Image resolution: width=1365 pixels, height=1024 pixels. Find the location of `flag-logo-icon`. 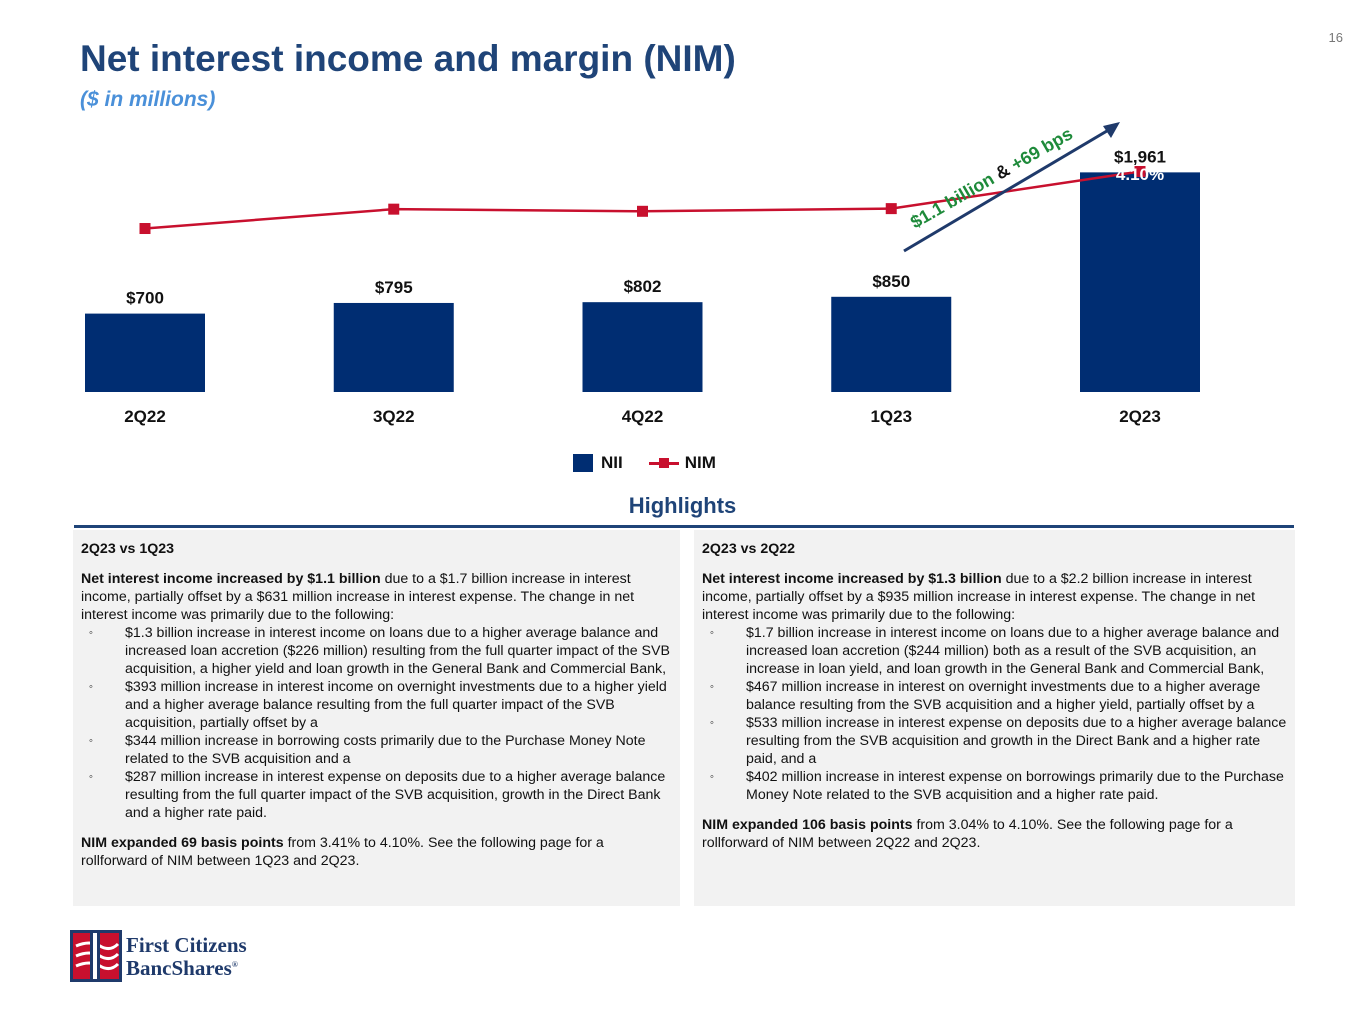

flag-logo-icon is located at coordinates (96, 956).